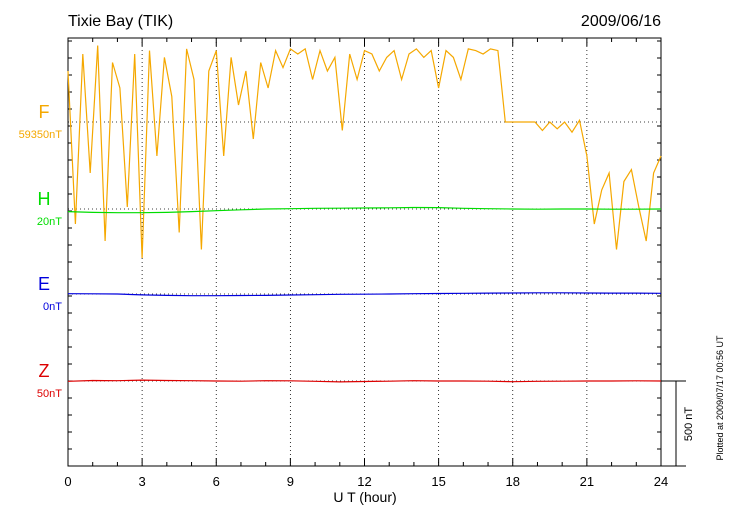  I want to click on x-tick-label: 18, so click(513, 481).